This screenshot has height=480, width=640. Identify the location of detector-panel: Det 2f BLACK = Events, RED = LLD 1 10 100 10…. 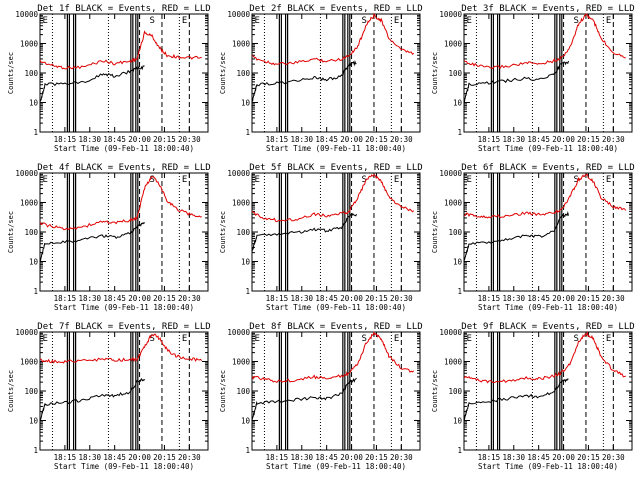
(321, 78).